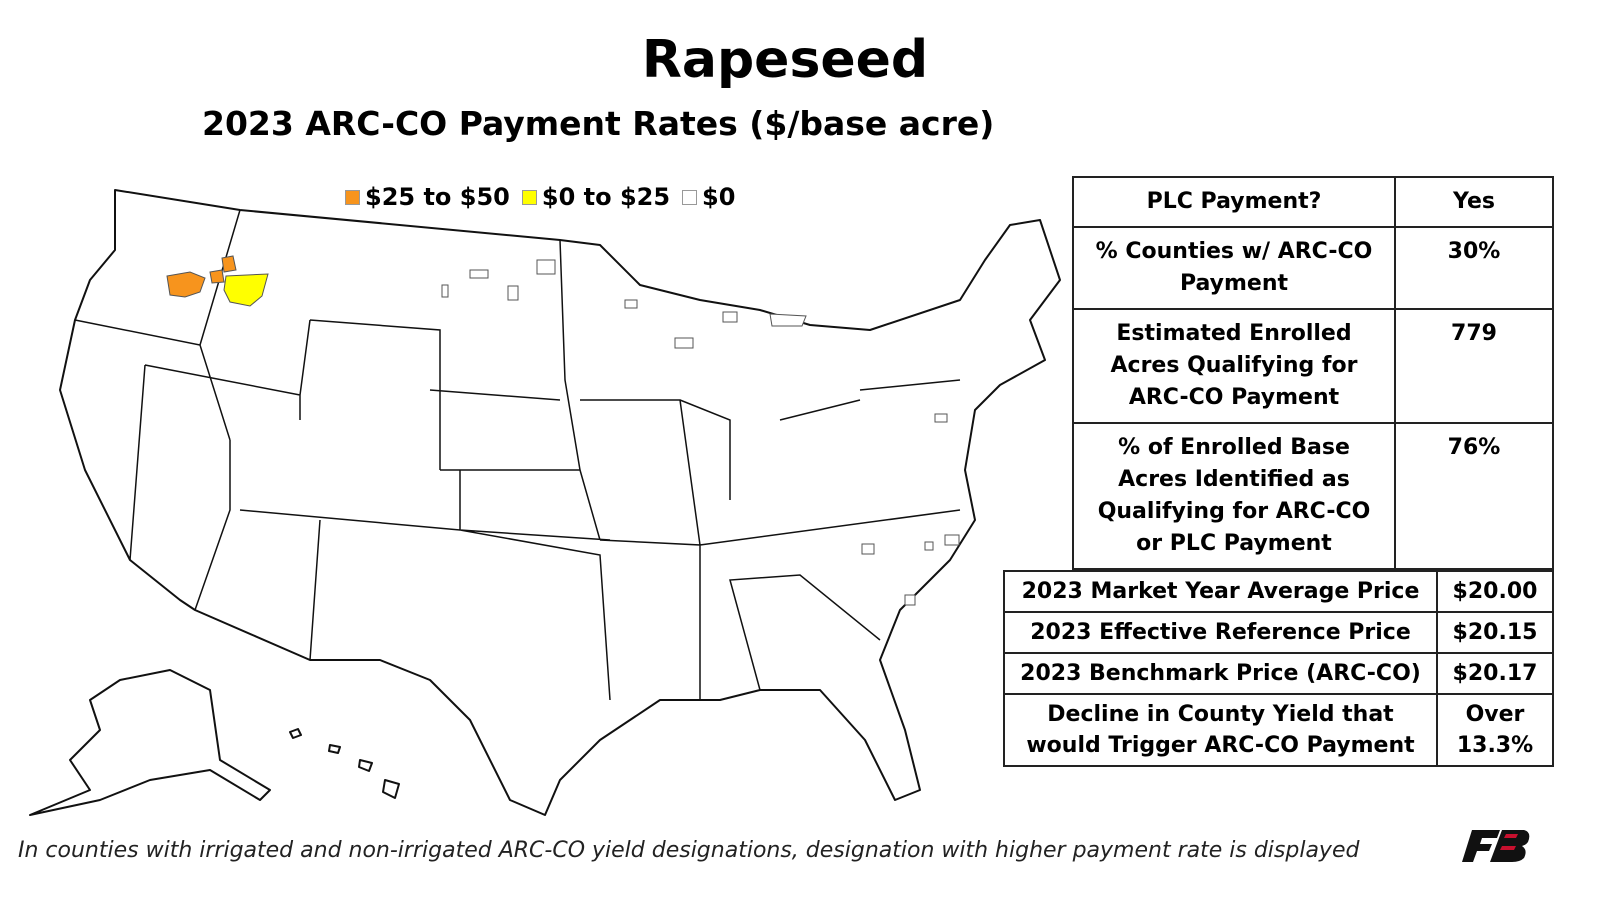 Image resolution: width=1600 pixels, height=900 pixels. Describe the element at coordinates (606, 197) in the screenshot. I see `legend-label: $0 to $25` at that location.